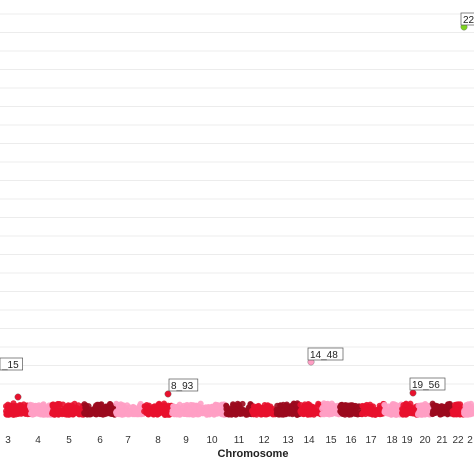 Image resolution: width=474 pixels, height=474 pixels. What do you see at coordinates (426, 385) in the screenshot?
I see `annotation-label: 19_56` at bounding box center [426, 385].